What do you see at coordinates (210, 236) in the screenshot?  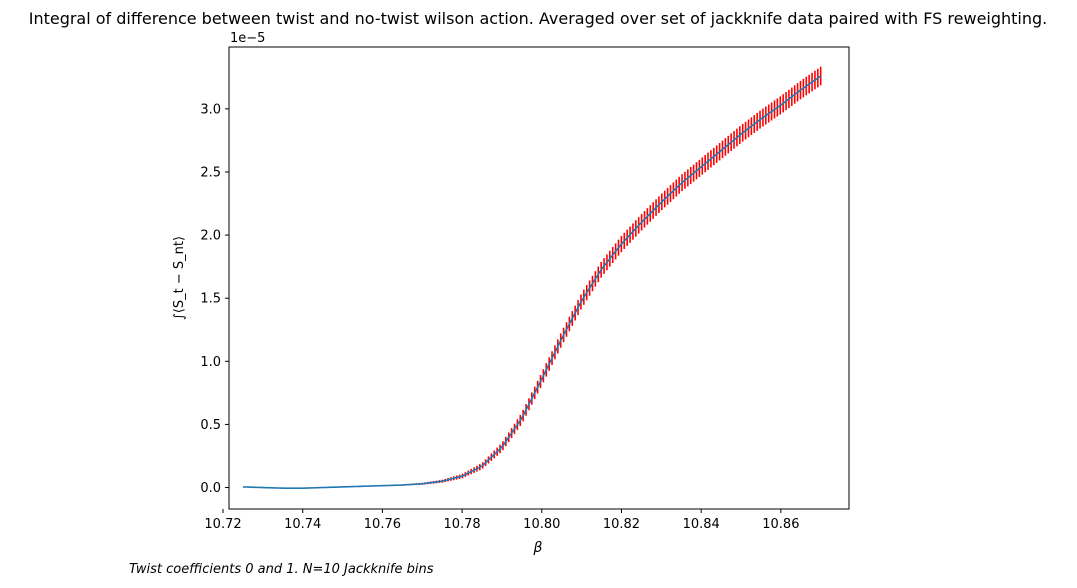 I see `y-tick-label: 2.0` at bounding box center [210, 236].